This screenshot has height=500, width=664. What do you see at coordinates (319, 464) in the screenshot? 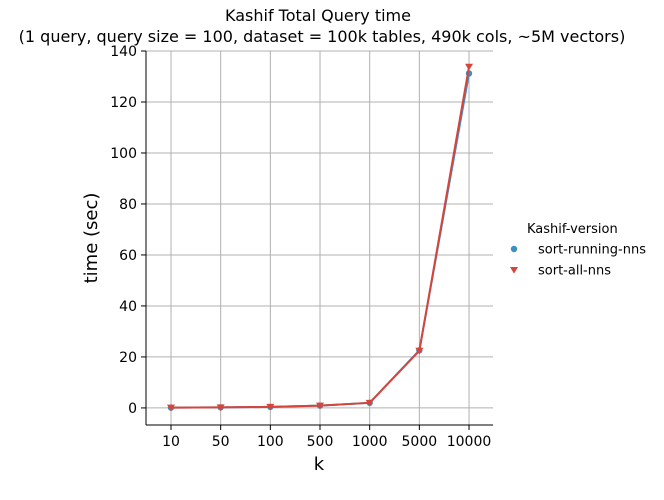
I see `x-axis-label: k` at bounding box center [319, 464].